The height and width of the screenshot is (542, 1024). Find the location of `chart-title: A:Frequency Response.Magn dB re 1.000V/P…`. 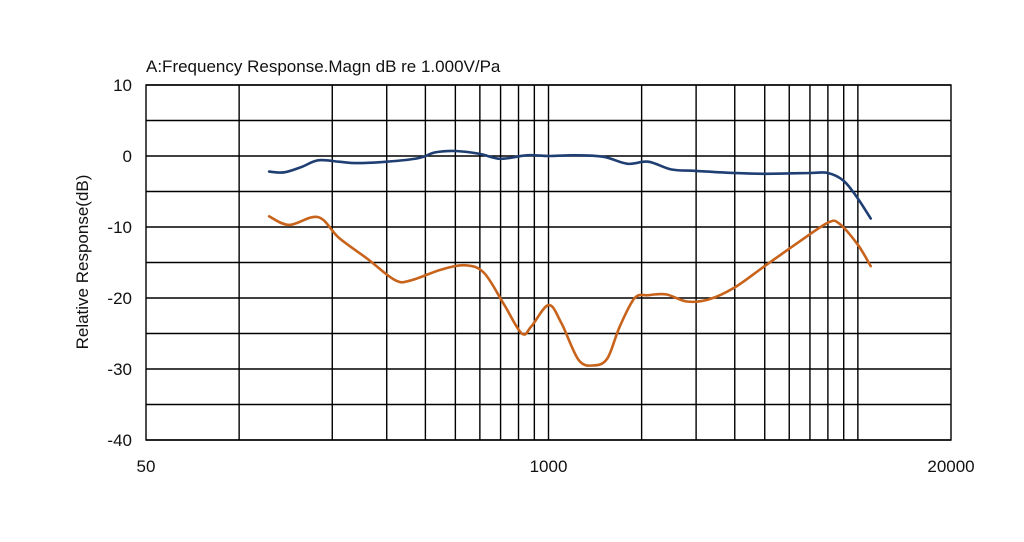

chart-title: A:Frequency Response.Magn dB re 1.000V/P… is located at coordinates (323, 66).